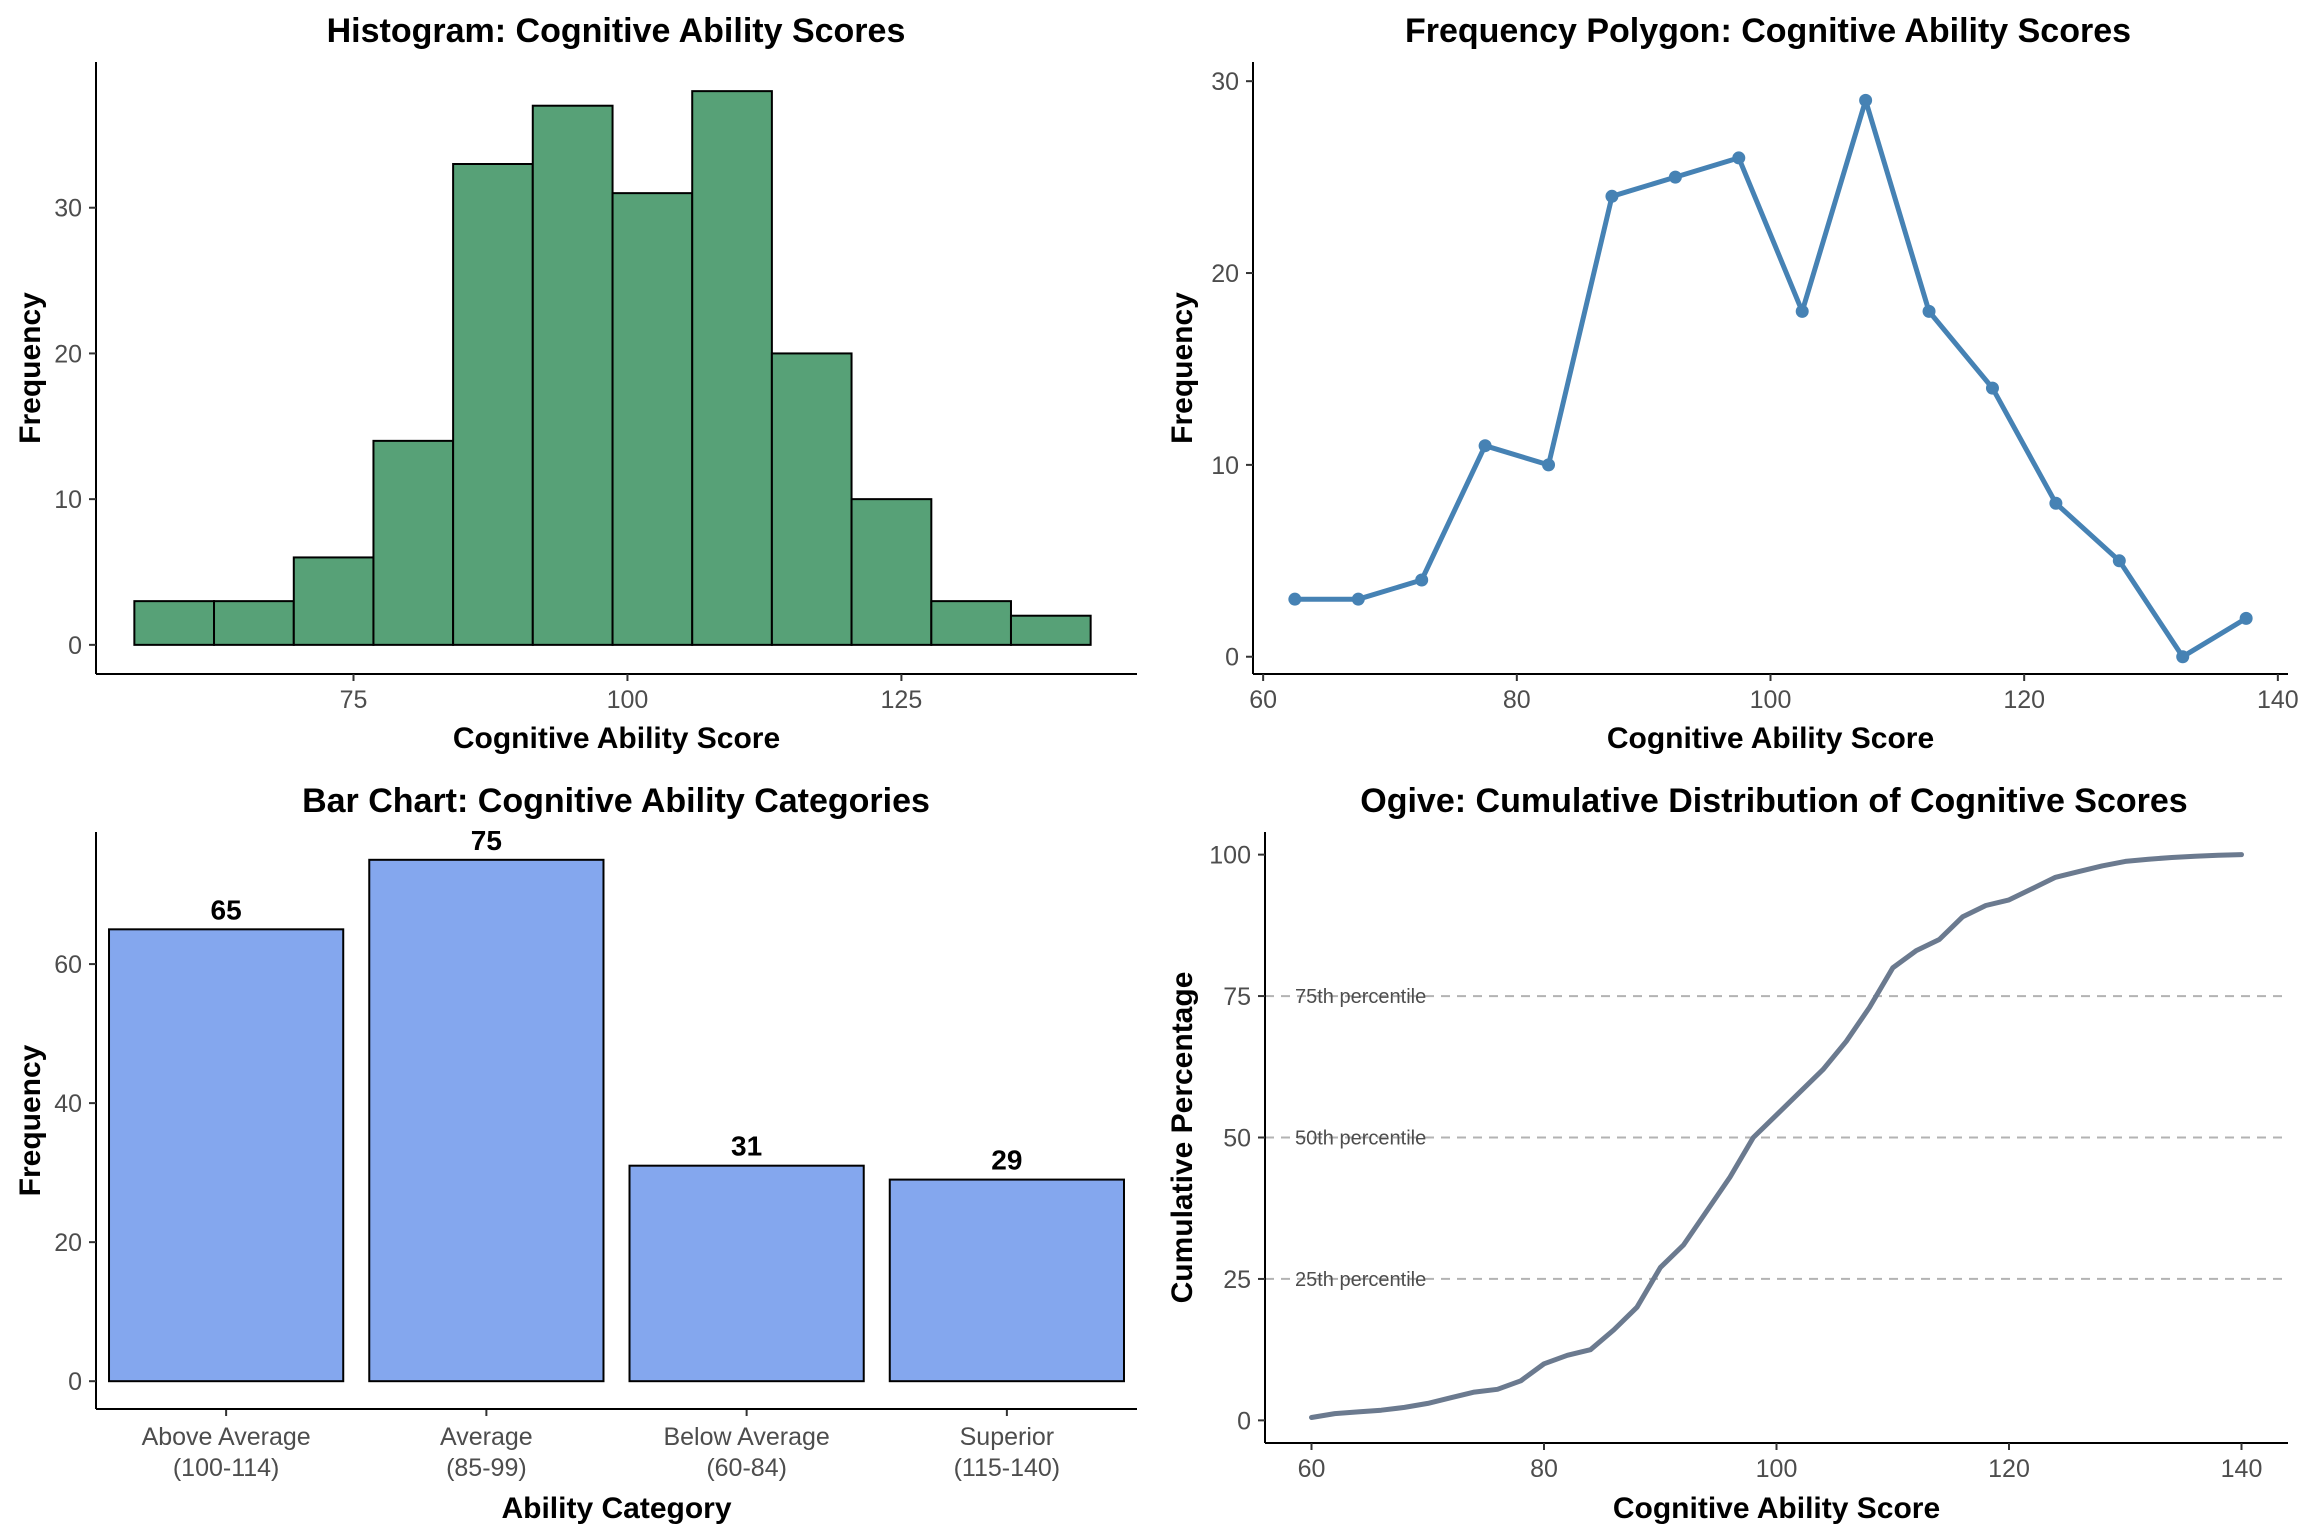 This screenshot has height=1536, width=2304. I want to click on percentile-label: 75th percentile, so click(1360, 997).